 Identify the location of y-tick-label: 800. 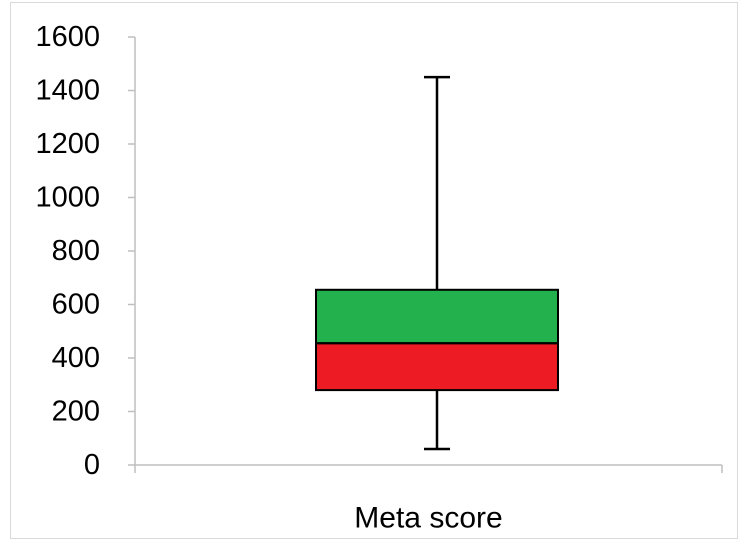
(76, 251).